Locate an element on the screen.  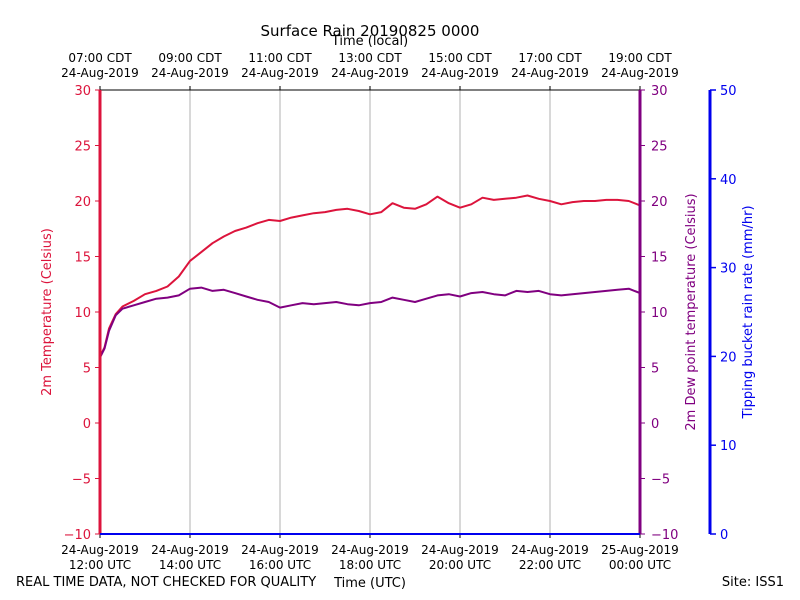
right-inner-tick-label: 5 is located at coordinates (655, 369).